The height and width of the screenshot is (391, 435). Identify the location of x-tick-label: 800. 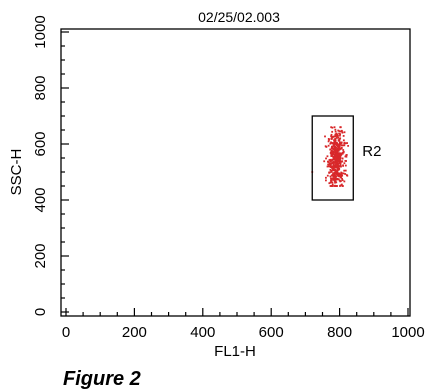
(339, 332).